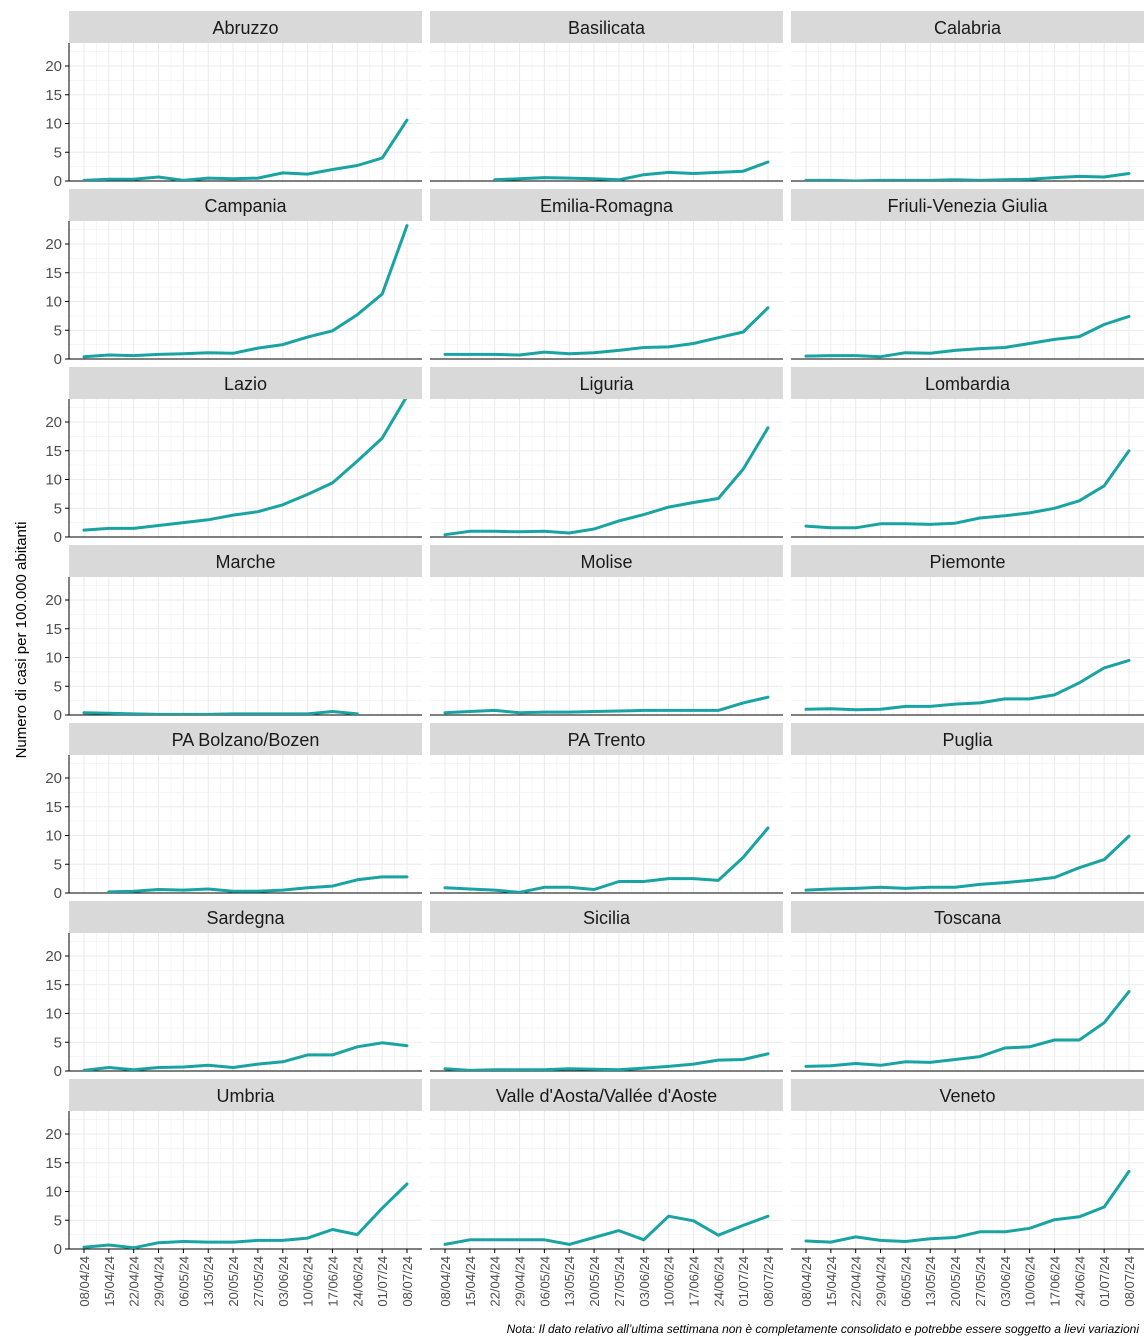 The width and height of the screenshot is (1144, 1337). I want to click on facet-title: Toscana, so click(968, 918).